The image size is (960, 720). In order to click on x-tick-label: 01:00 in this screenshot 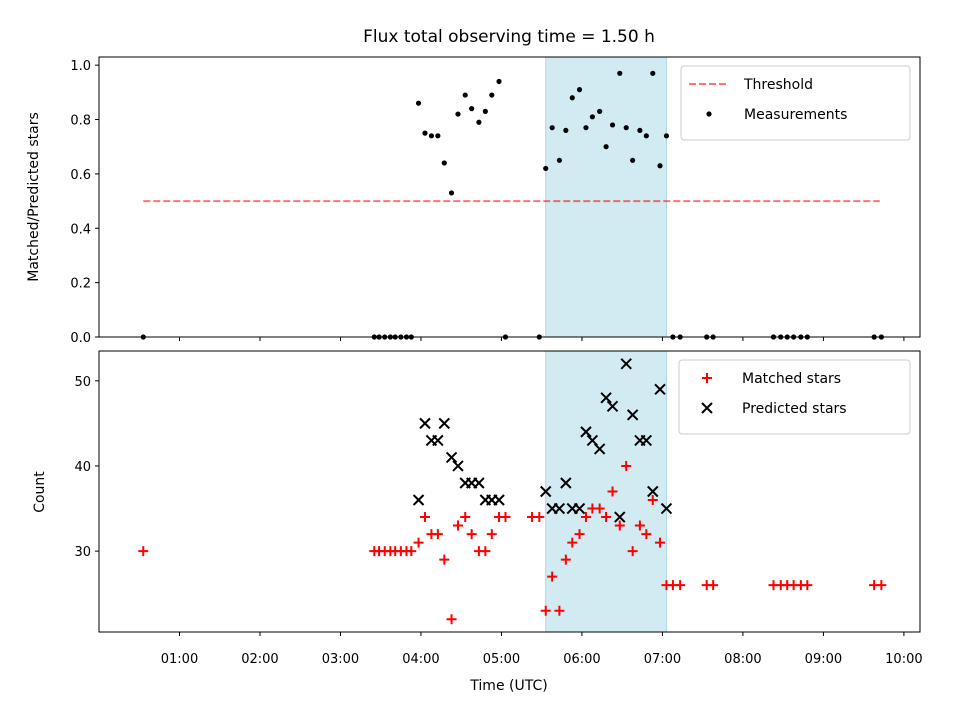, I will do `click(179, 659)`.